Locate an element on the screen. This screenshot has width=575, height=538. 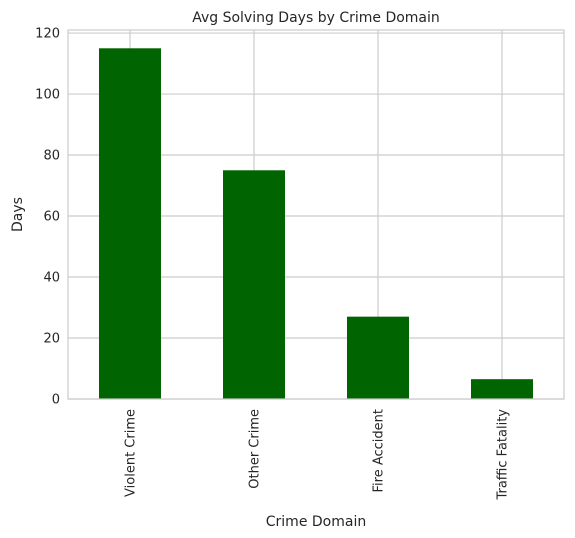
y-tick-label: 120 is located at coordinates (47, 34).